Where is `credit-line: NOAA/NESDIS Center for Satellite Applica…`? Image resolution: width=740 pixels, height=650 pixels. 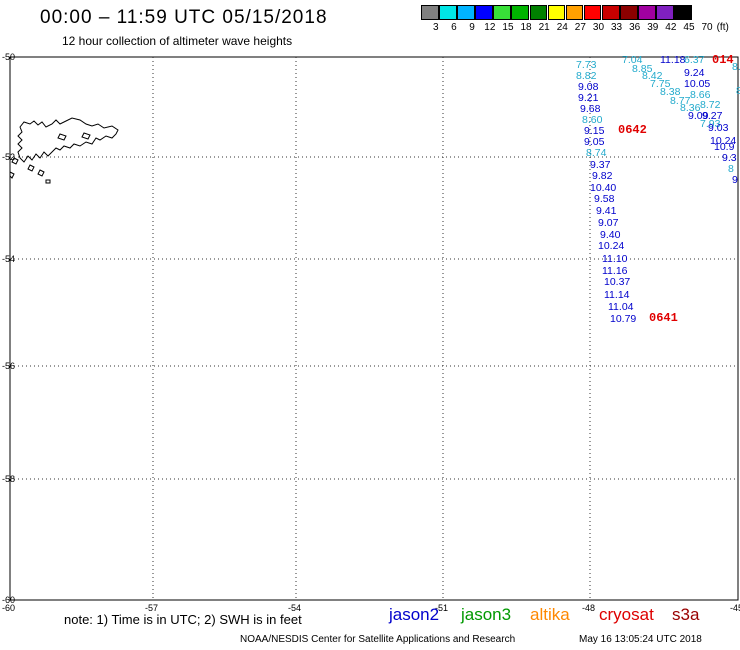 credit-line: NOAA/NESDIS Center for Satellite Applica… is located at coordinates (378, 639).